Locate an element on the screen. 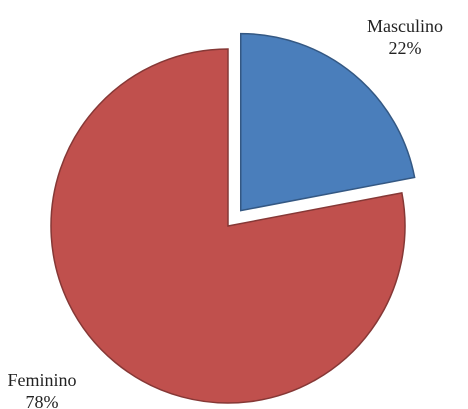 This screenshot has width=468, height=409. category-label: Feminino is located at coordinates (41, 380).